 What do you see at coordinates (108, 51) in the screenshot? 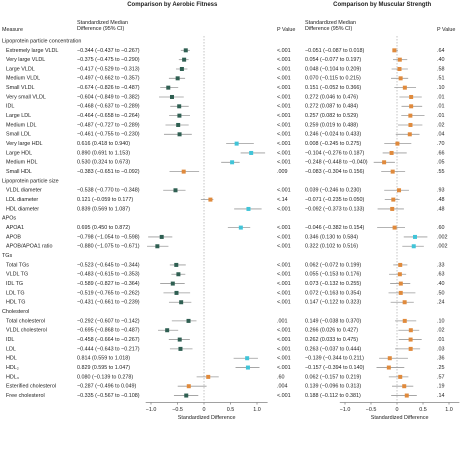
I see `estimate-label: −0.344 (−0.437 to −0.267)` at bounding box center [108, 51].